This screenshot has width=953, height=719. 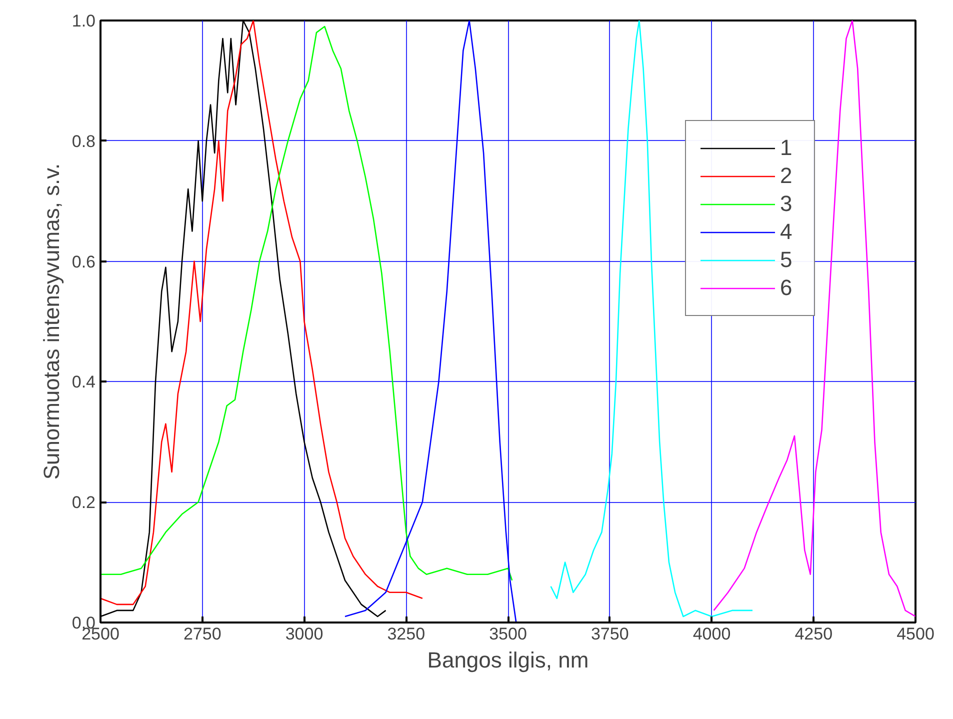 What do you see at coordinates (508, 660) in the screenshot?
I see `x-axis-title: Bangos ilgis, nm` at bounding box center [508, 660].